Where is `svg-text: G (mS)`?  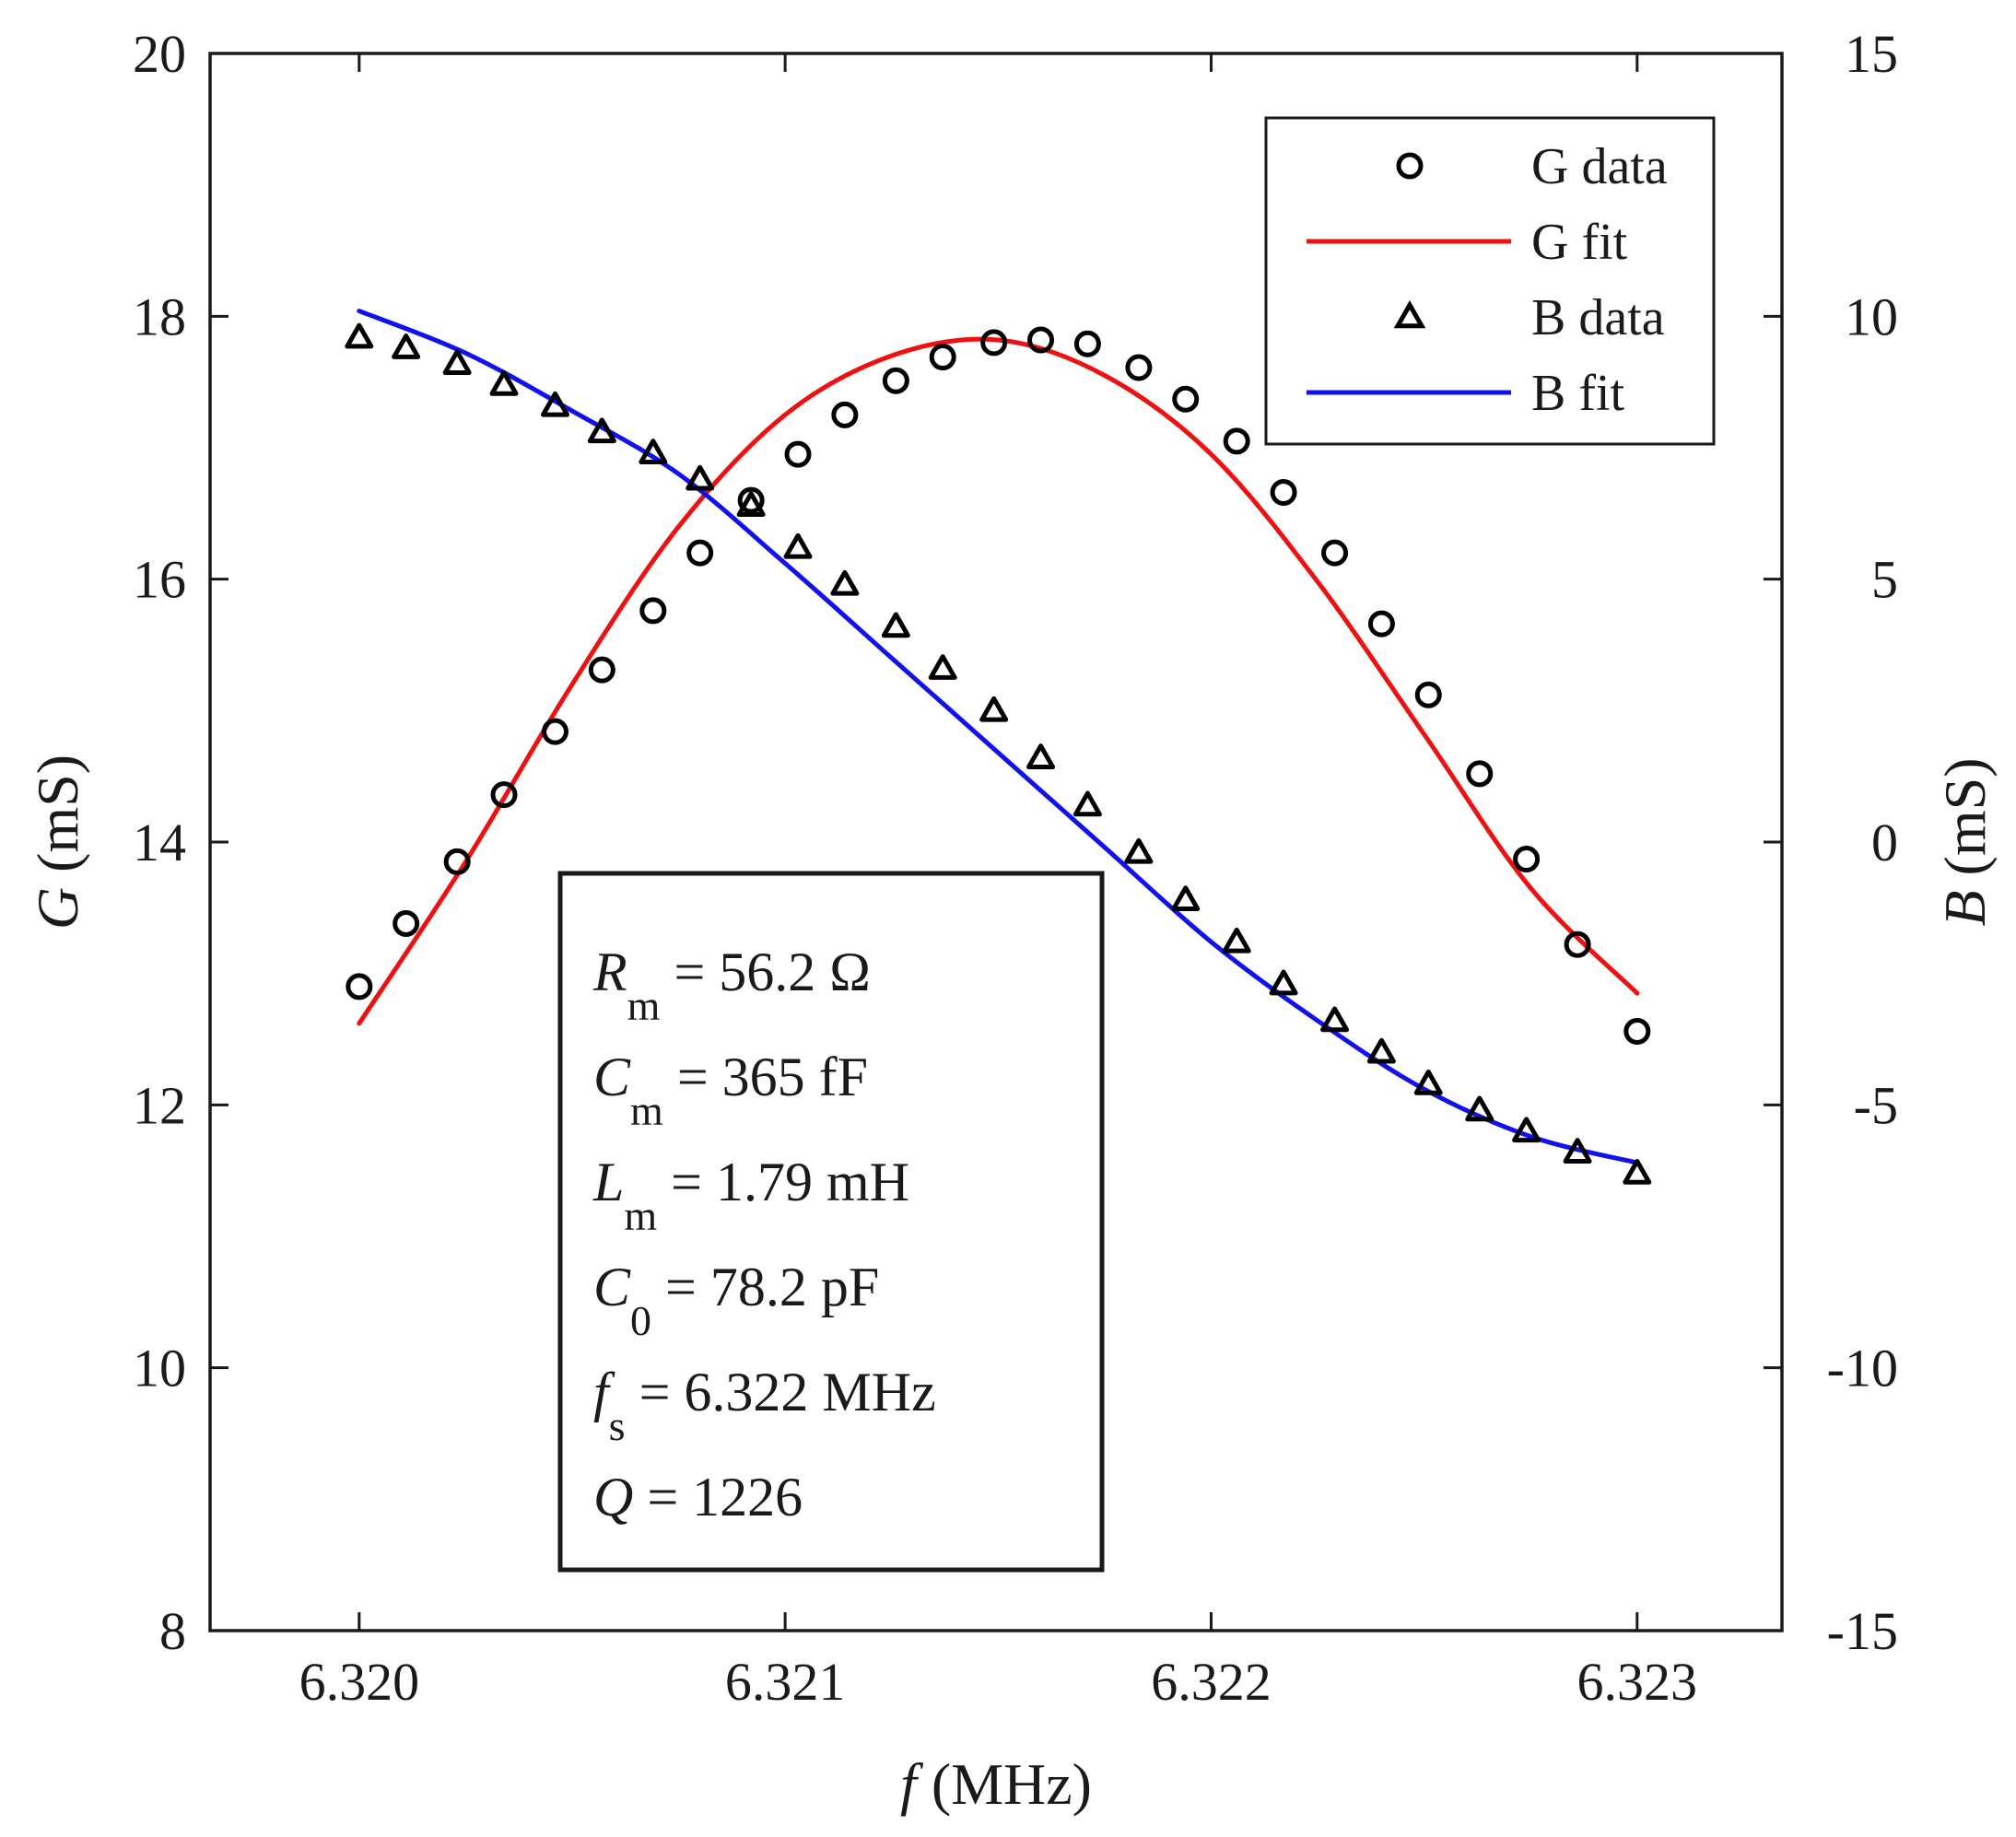
svg-text: G (mS) is located at coordinates (57, 842).